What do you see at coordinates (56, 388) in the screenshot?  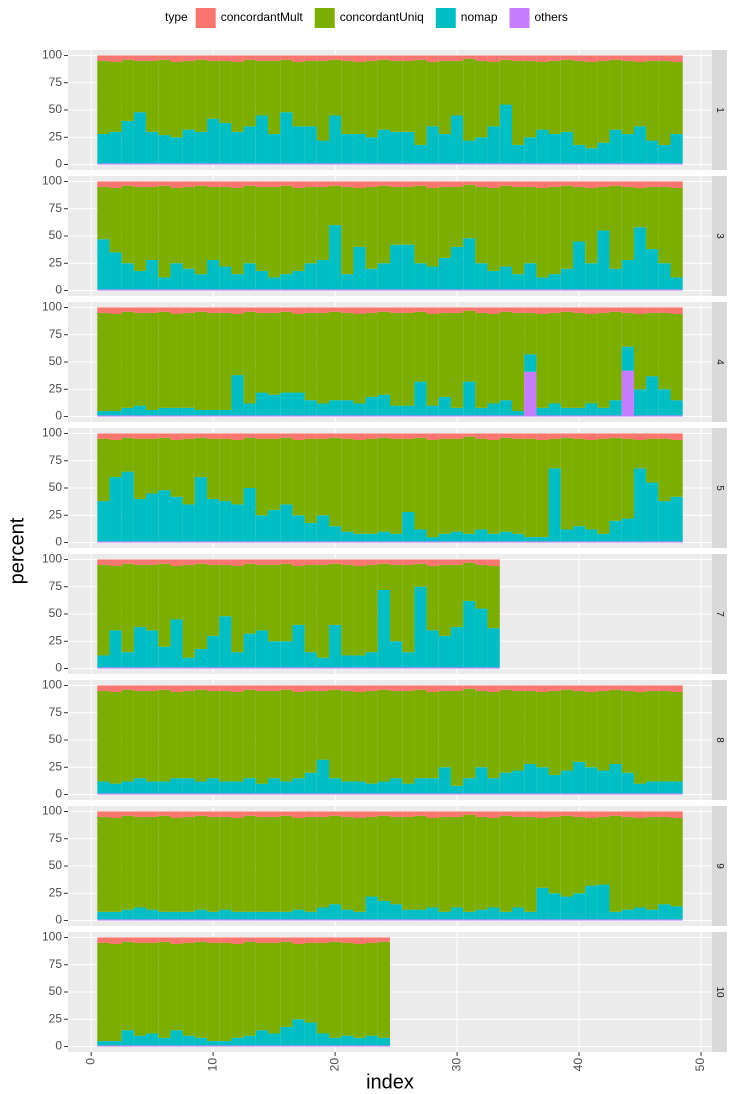 I see `y-tick-label: 25` at bounding box center [56, 388].